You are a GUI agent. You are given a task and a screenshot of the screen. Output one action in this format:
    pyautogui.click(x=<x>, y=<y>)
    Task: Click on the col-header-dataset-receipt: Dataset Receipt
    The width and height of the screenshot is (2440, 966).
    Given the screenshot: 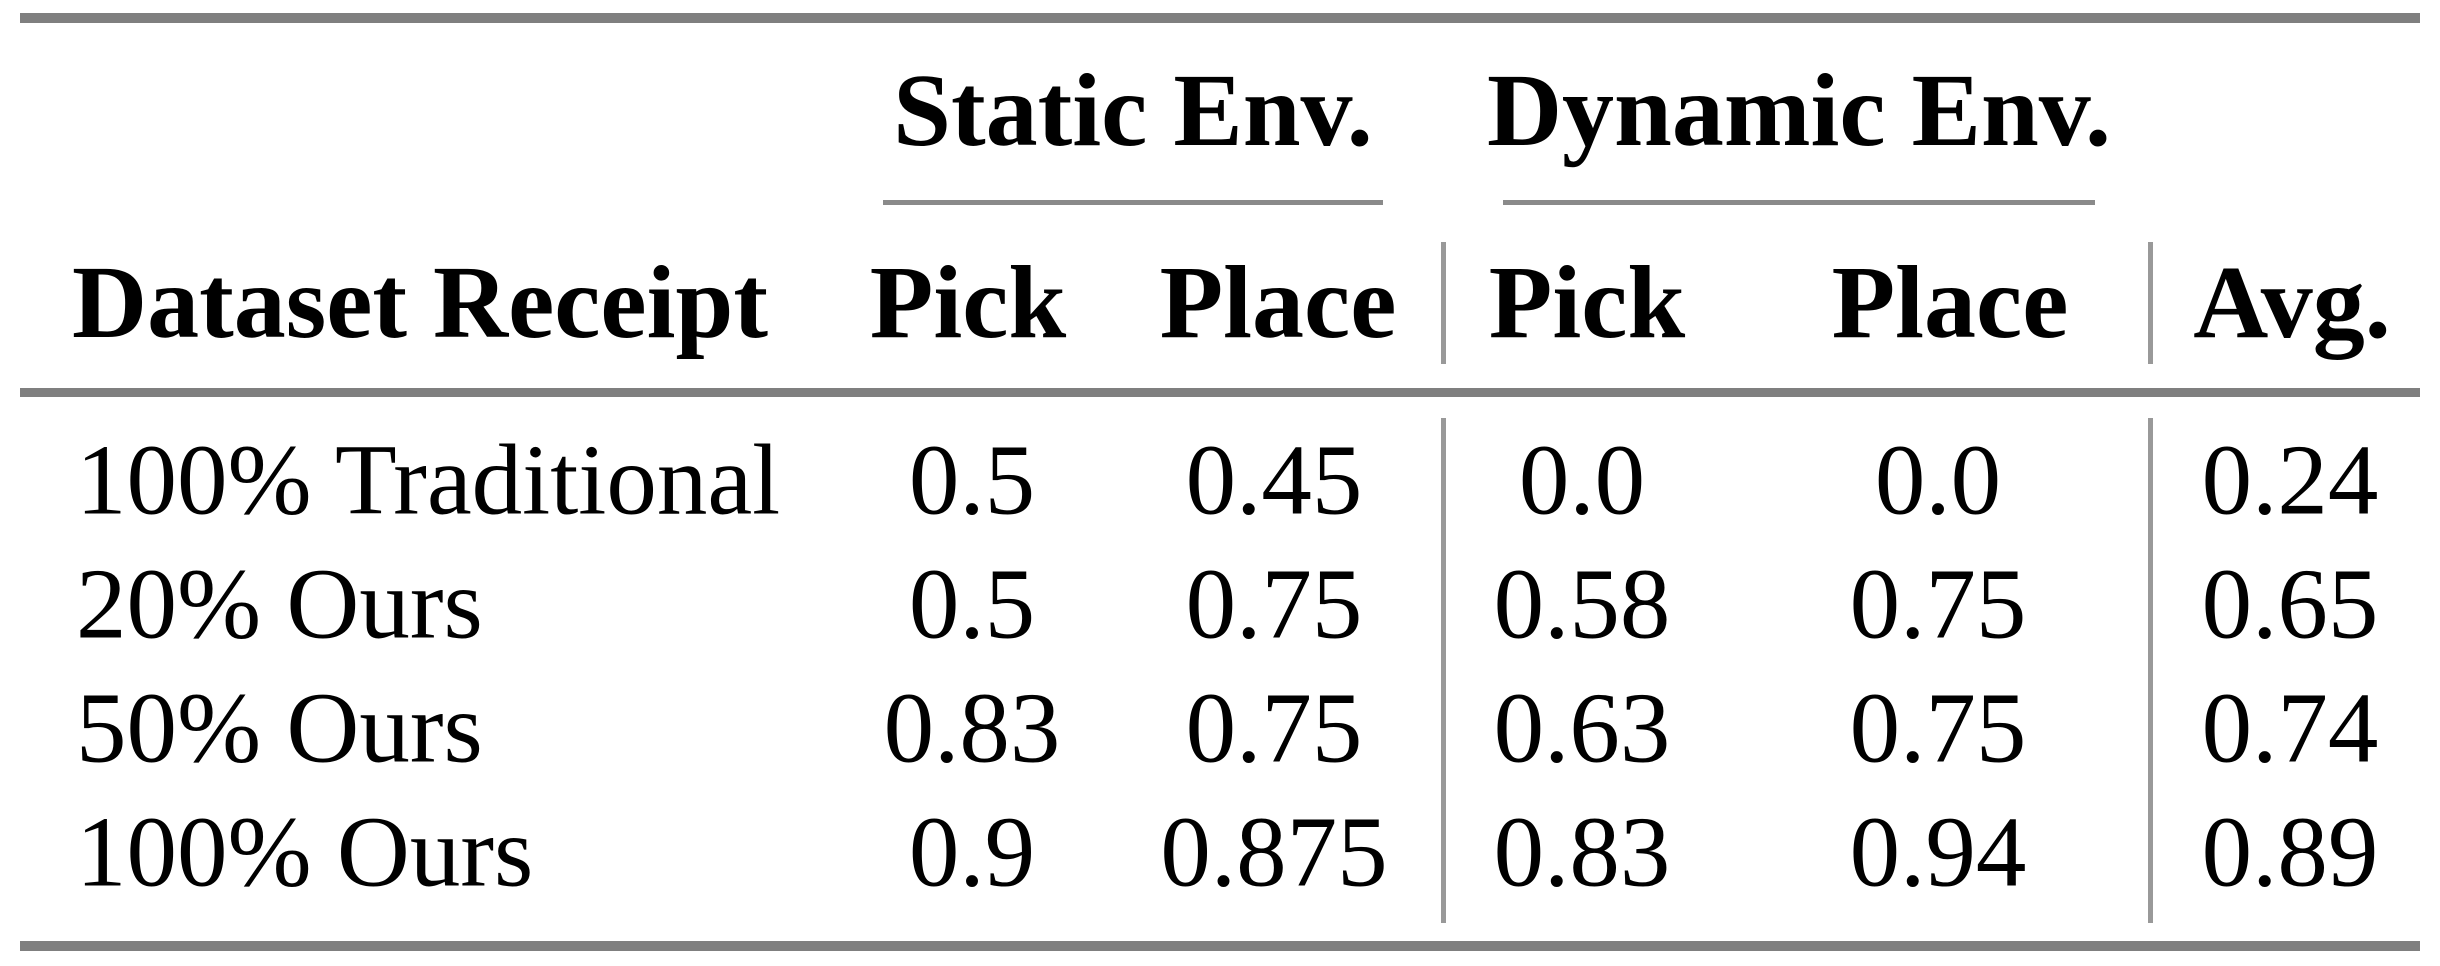 What is the action you would take?
    pyautogui.click(x=420, y=302)
    